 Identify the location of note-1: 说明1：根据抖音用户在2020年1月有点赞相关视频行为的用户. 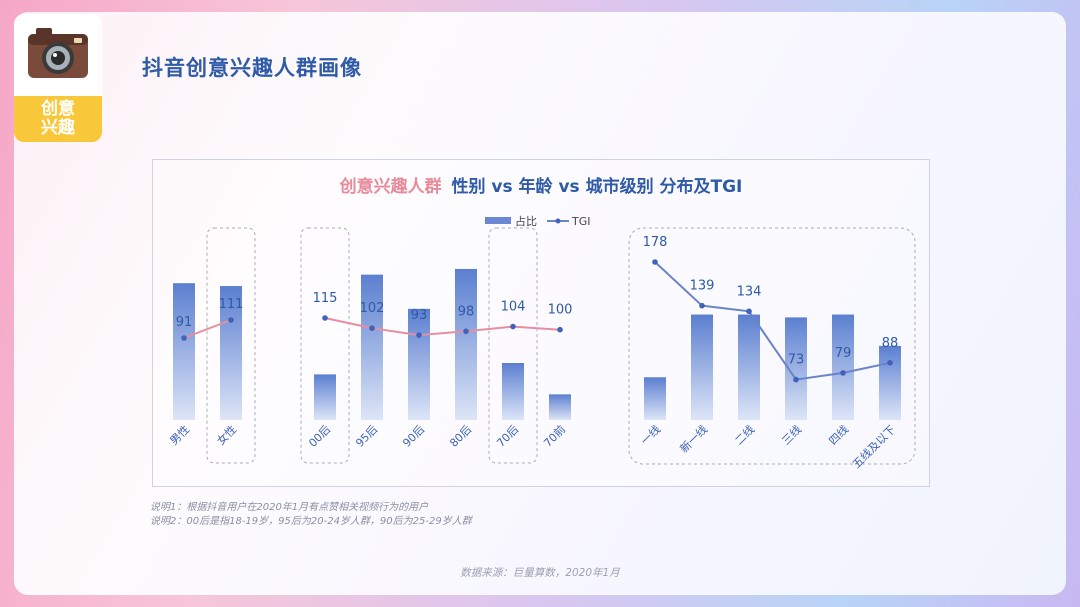
(289, 507).